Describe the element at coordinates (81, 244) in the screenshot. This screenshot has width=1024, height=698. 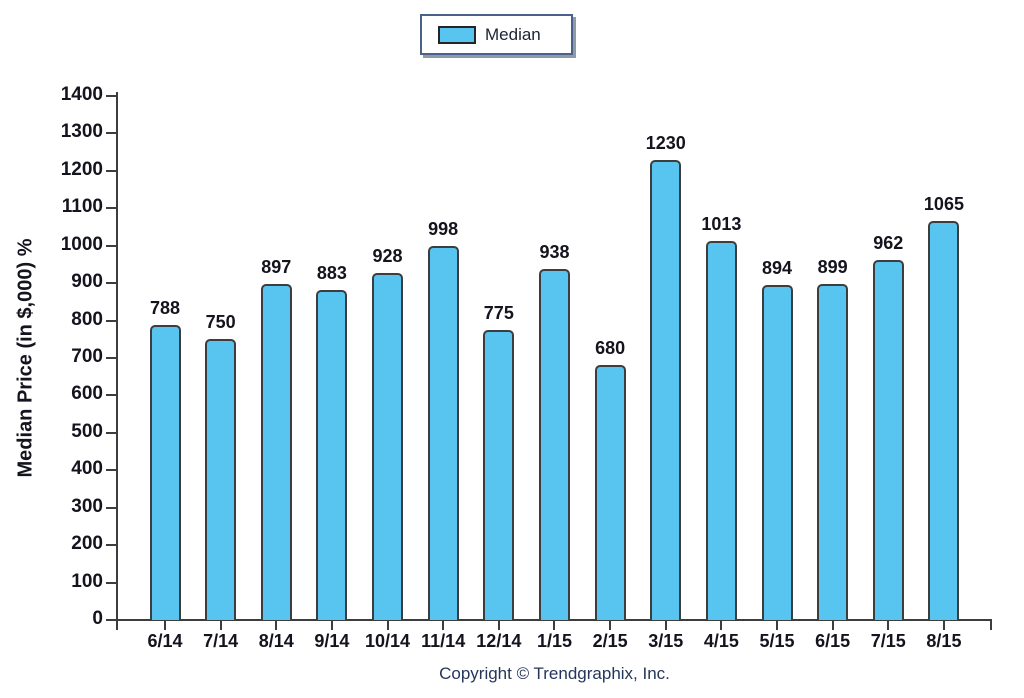
I see `y-tick-label: 1000` at that location.